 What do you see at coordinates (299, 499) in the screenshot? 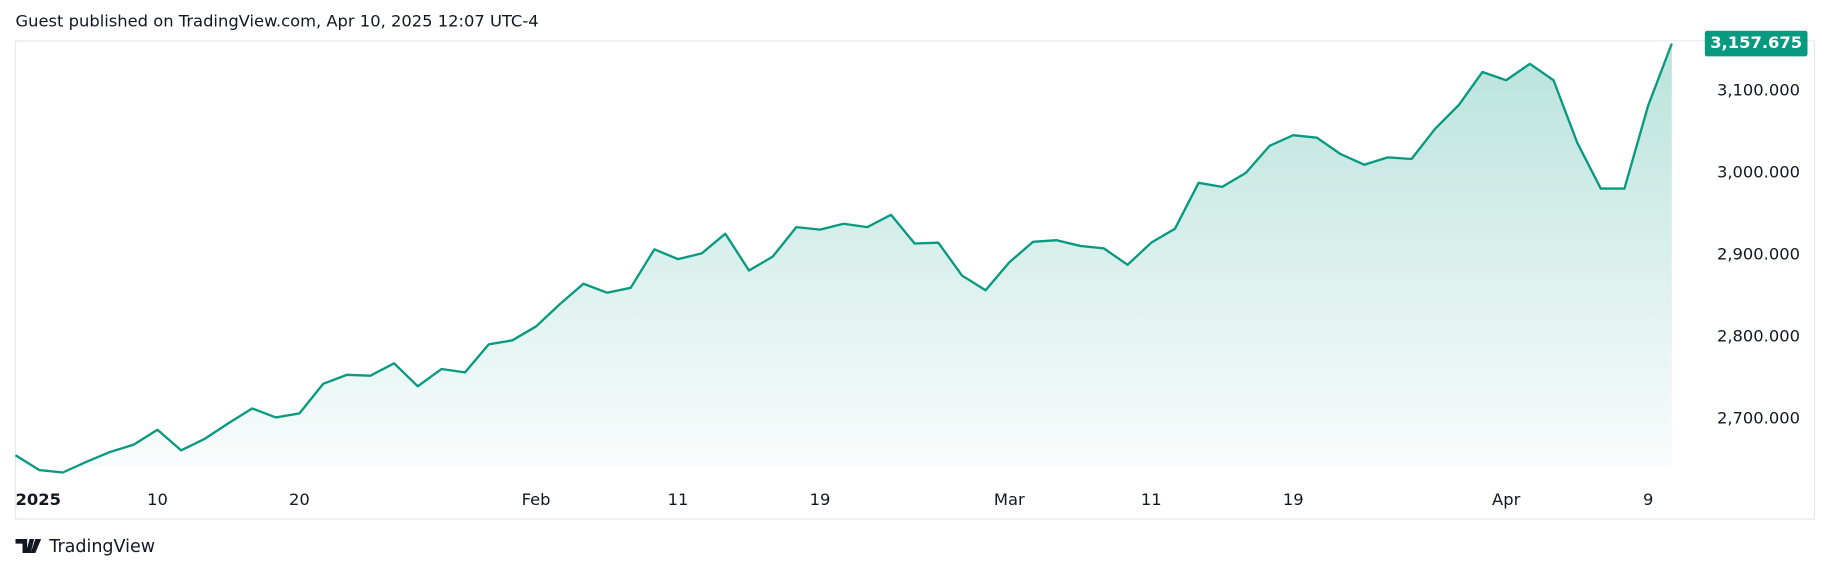
I see `x-tick-label: 20` at bounding box center [299, 499].